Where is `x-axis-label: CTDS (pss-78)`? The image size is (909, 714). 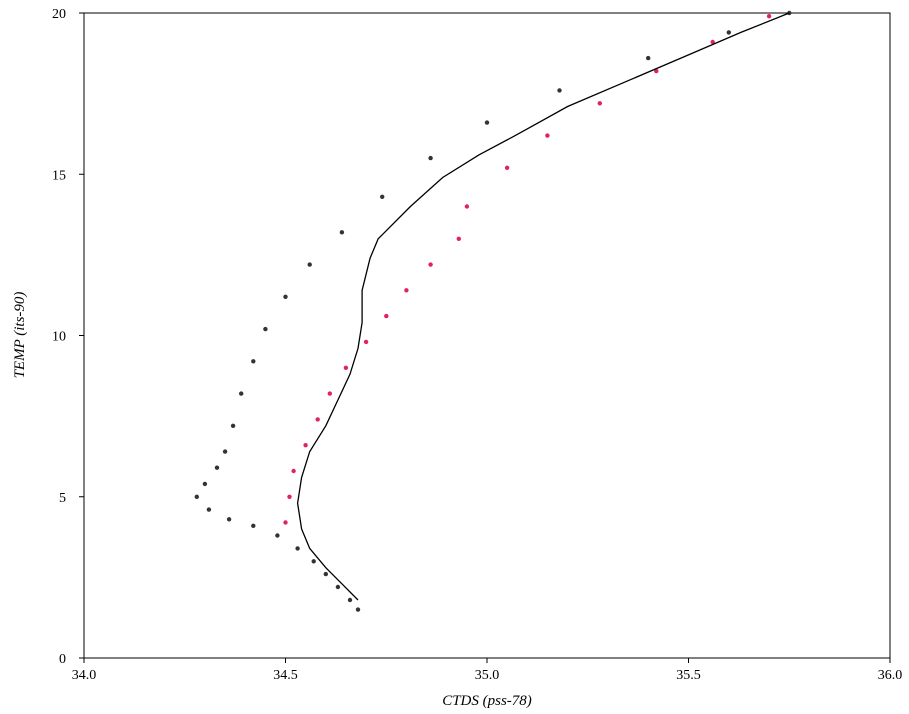
x-axis-label: CTDS (pss-78) is located at coordinates (487, 701).